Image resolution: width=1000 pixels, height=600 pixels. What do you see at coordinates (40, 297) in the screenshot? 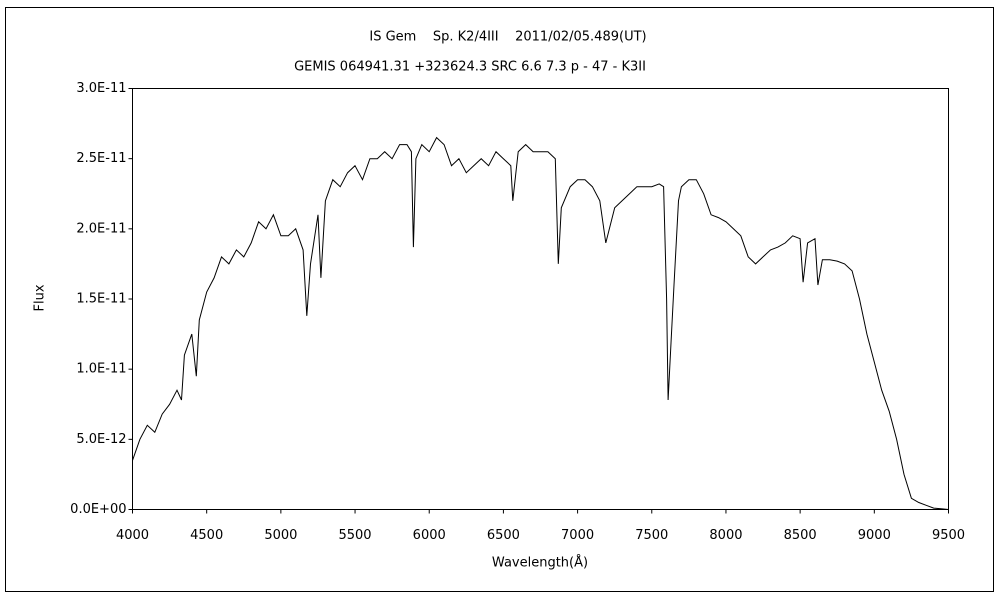
I see `y-axis-label: Flux` at bounding box center [40, 297].